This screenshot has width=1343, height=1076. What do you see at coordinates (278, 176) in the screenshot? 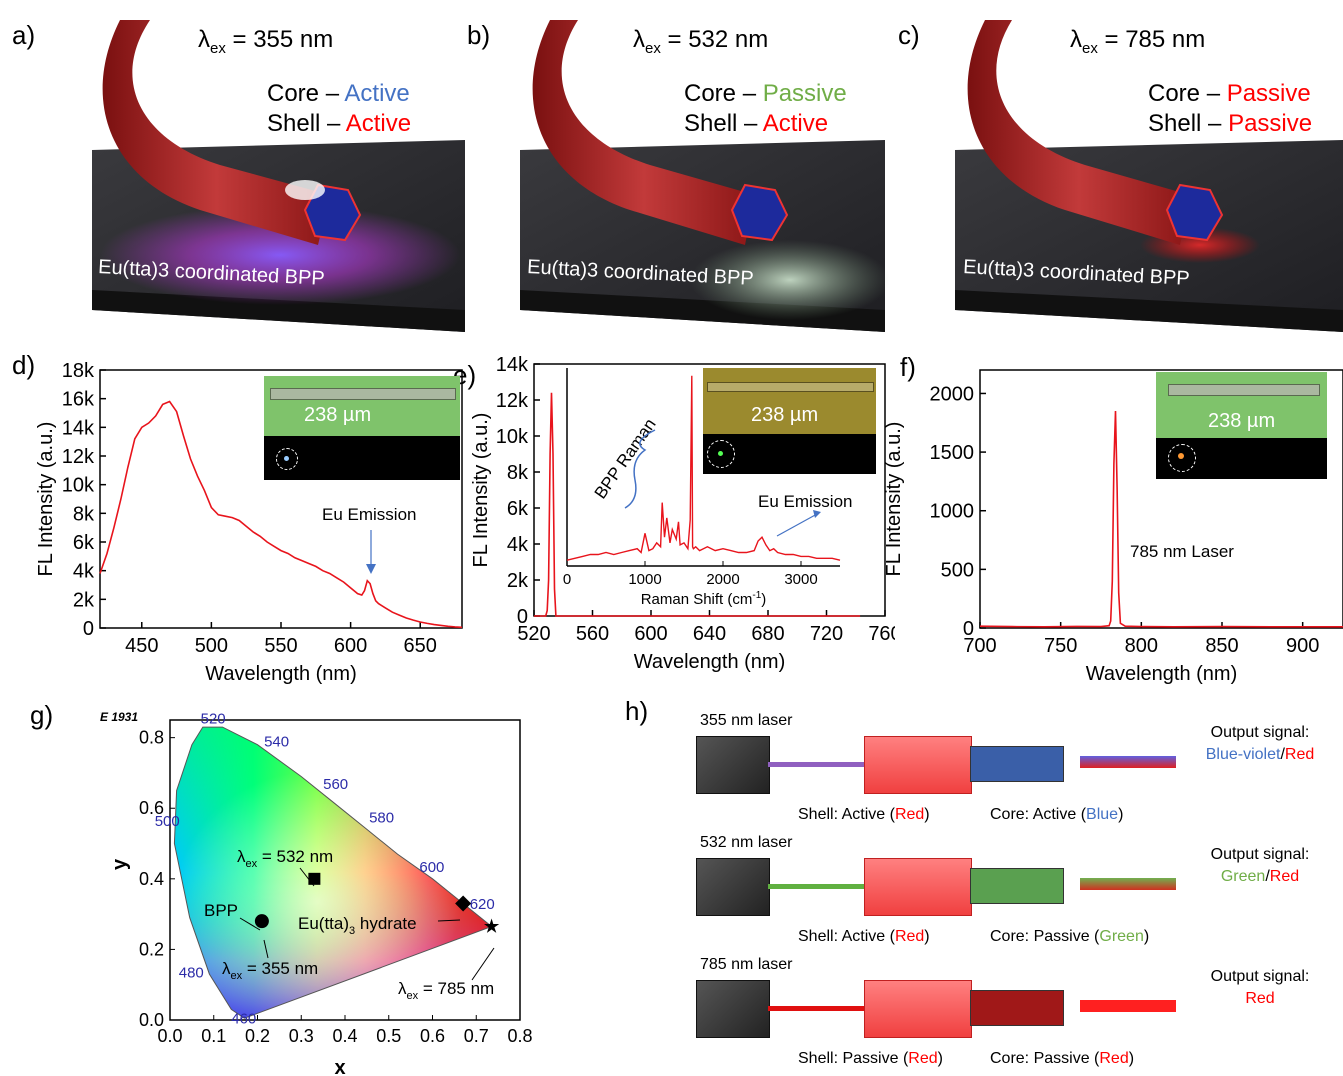
I see `render-a` at bounding box center [278, 176].